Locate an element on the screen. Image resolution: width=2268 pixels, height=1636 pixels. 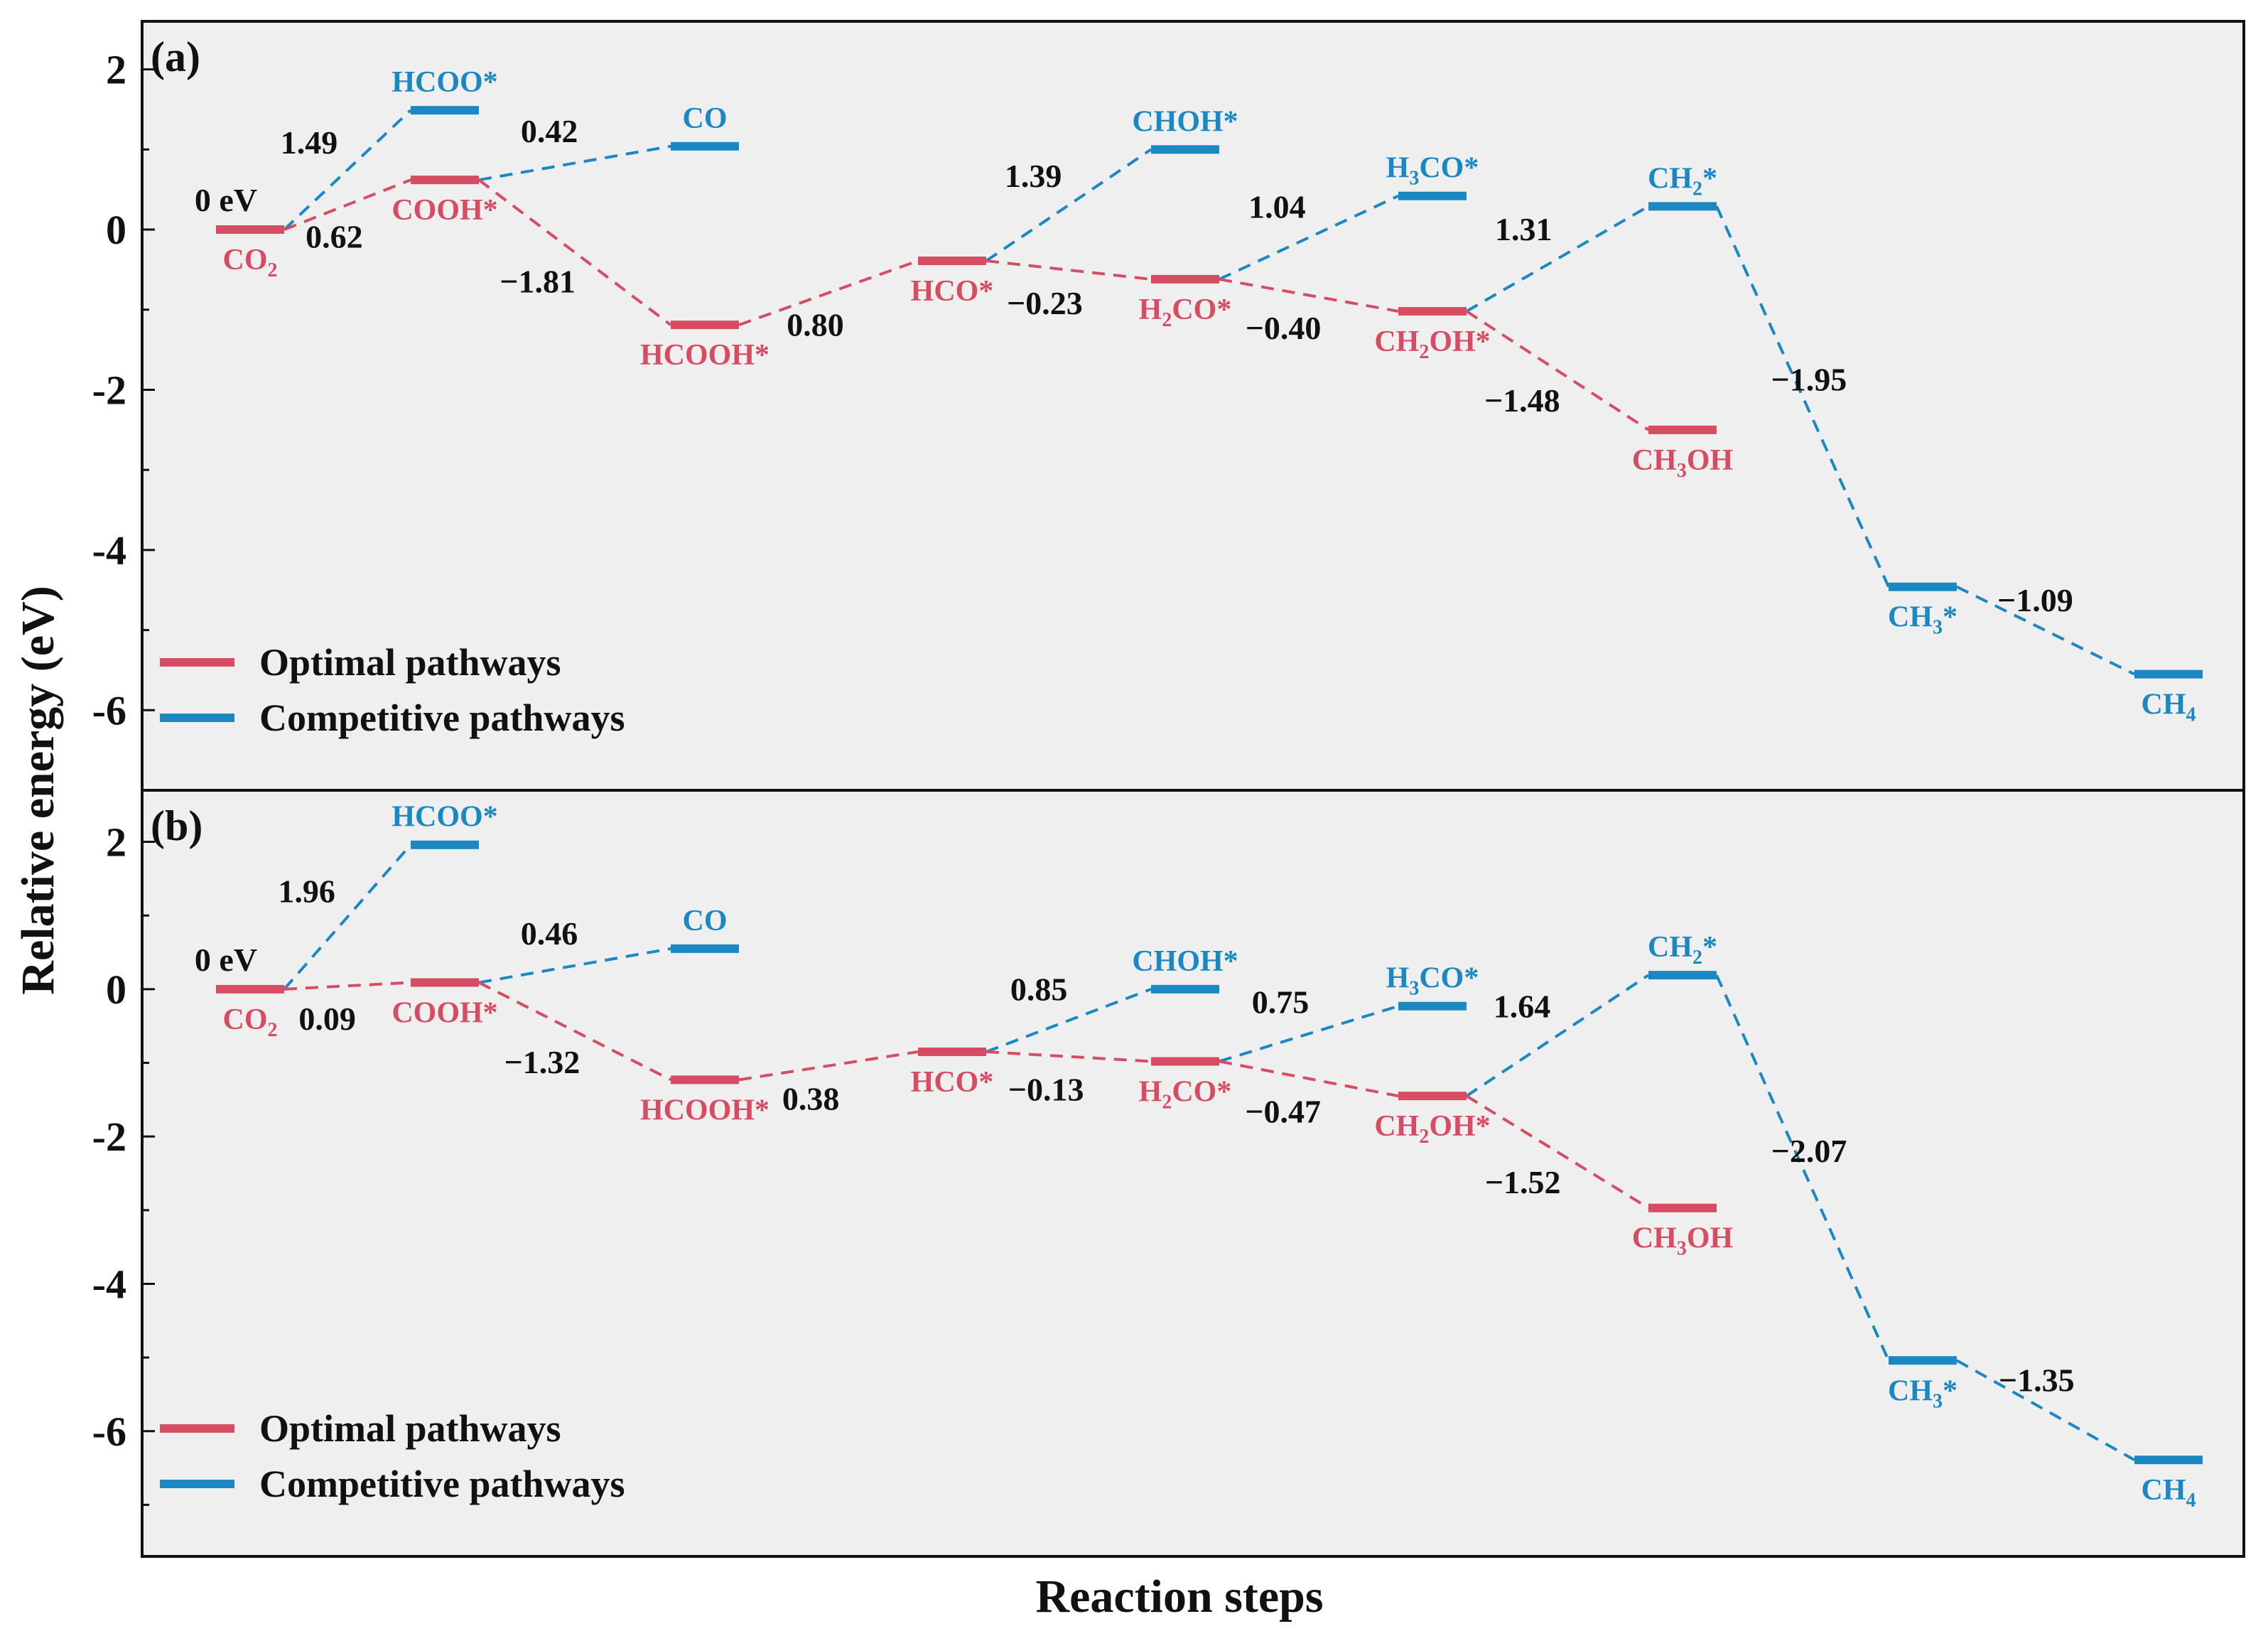
y-axis-label: Relative energy (eV) is located at coordinates (38, 790).